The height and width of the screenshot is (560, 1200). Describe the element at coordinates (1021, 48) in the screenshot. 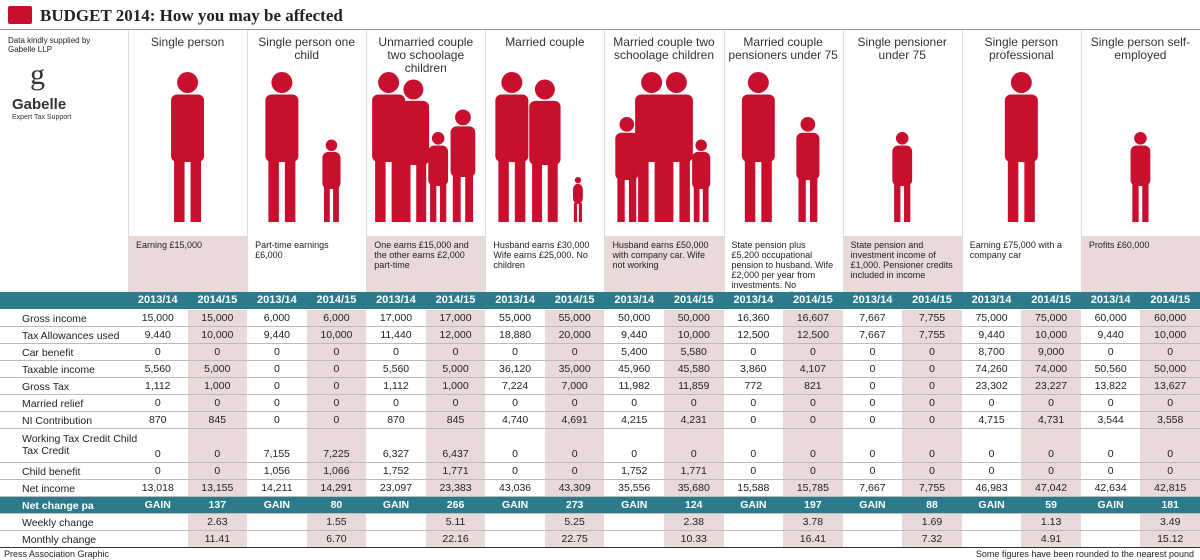

I see `household-title: Single person professional` at that location.